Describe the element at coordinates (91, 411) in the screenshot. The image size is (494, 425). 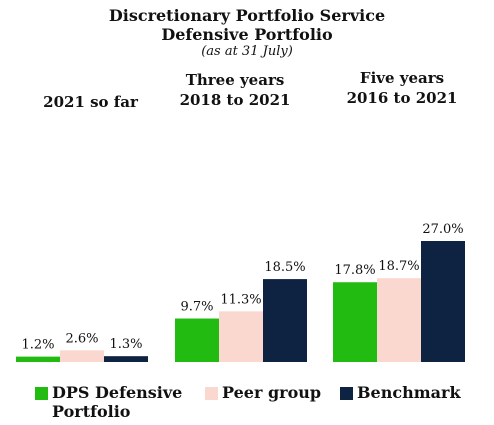
I see `legend-label-line: Portfolio` at that location.